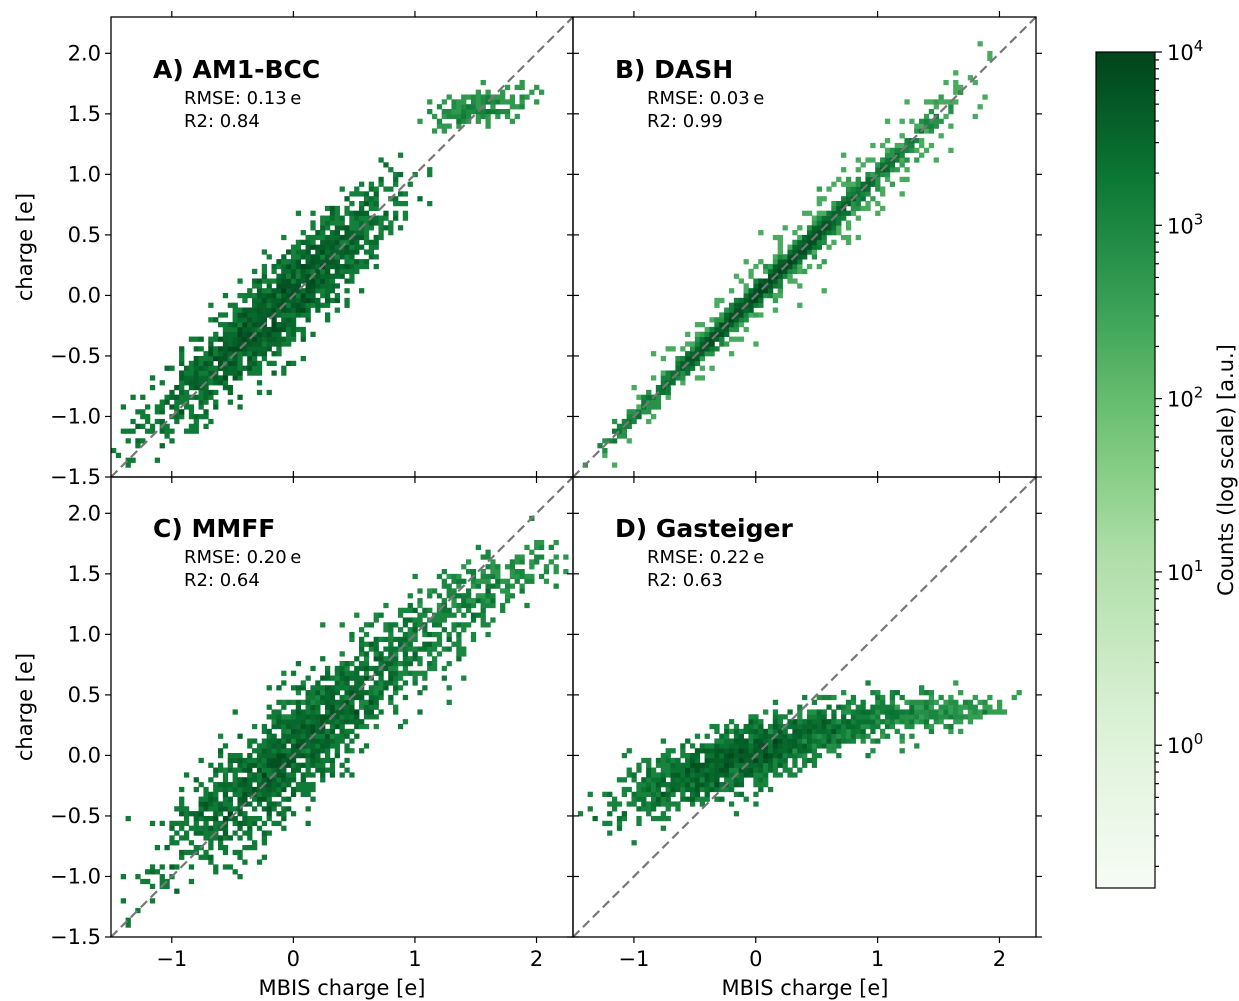 This screenshot has width=1239, height=1001. Describe the element at coordinates (536, 959) in the screenshot. I see `x-tick-label: 2` at that location.